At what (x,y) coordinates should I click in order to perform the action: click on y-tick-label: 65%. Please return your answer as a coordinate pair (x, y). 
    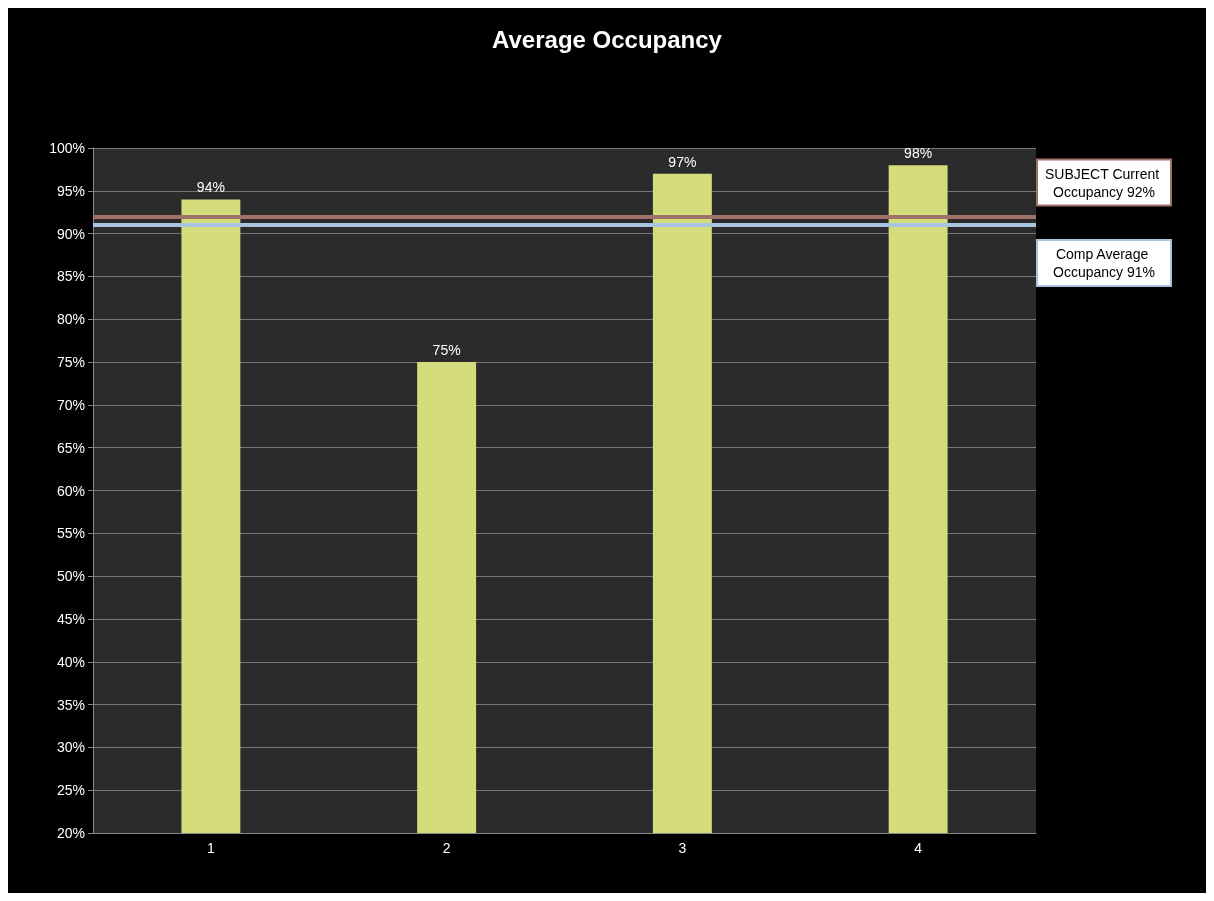
    Looking at the image, I should click on (70, 447).